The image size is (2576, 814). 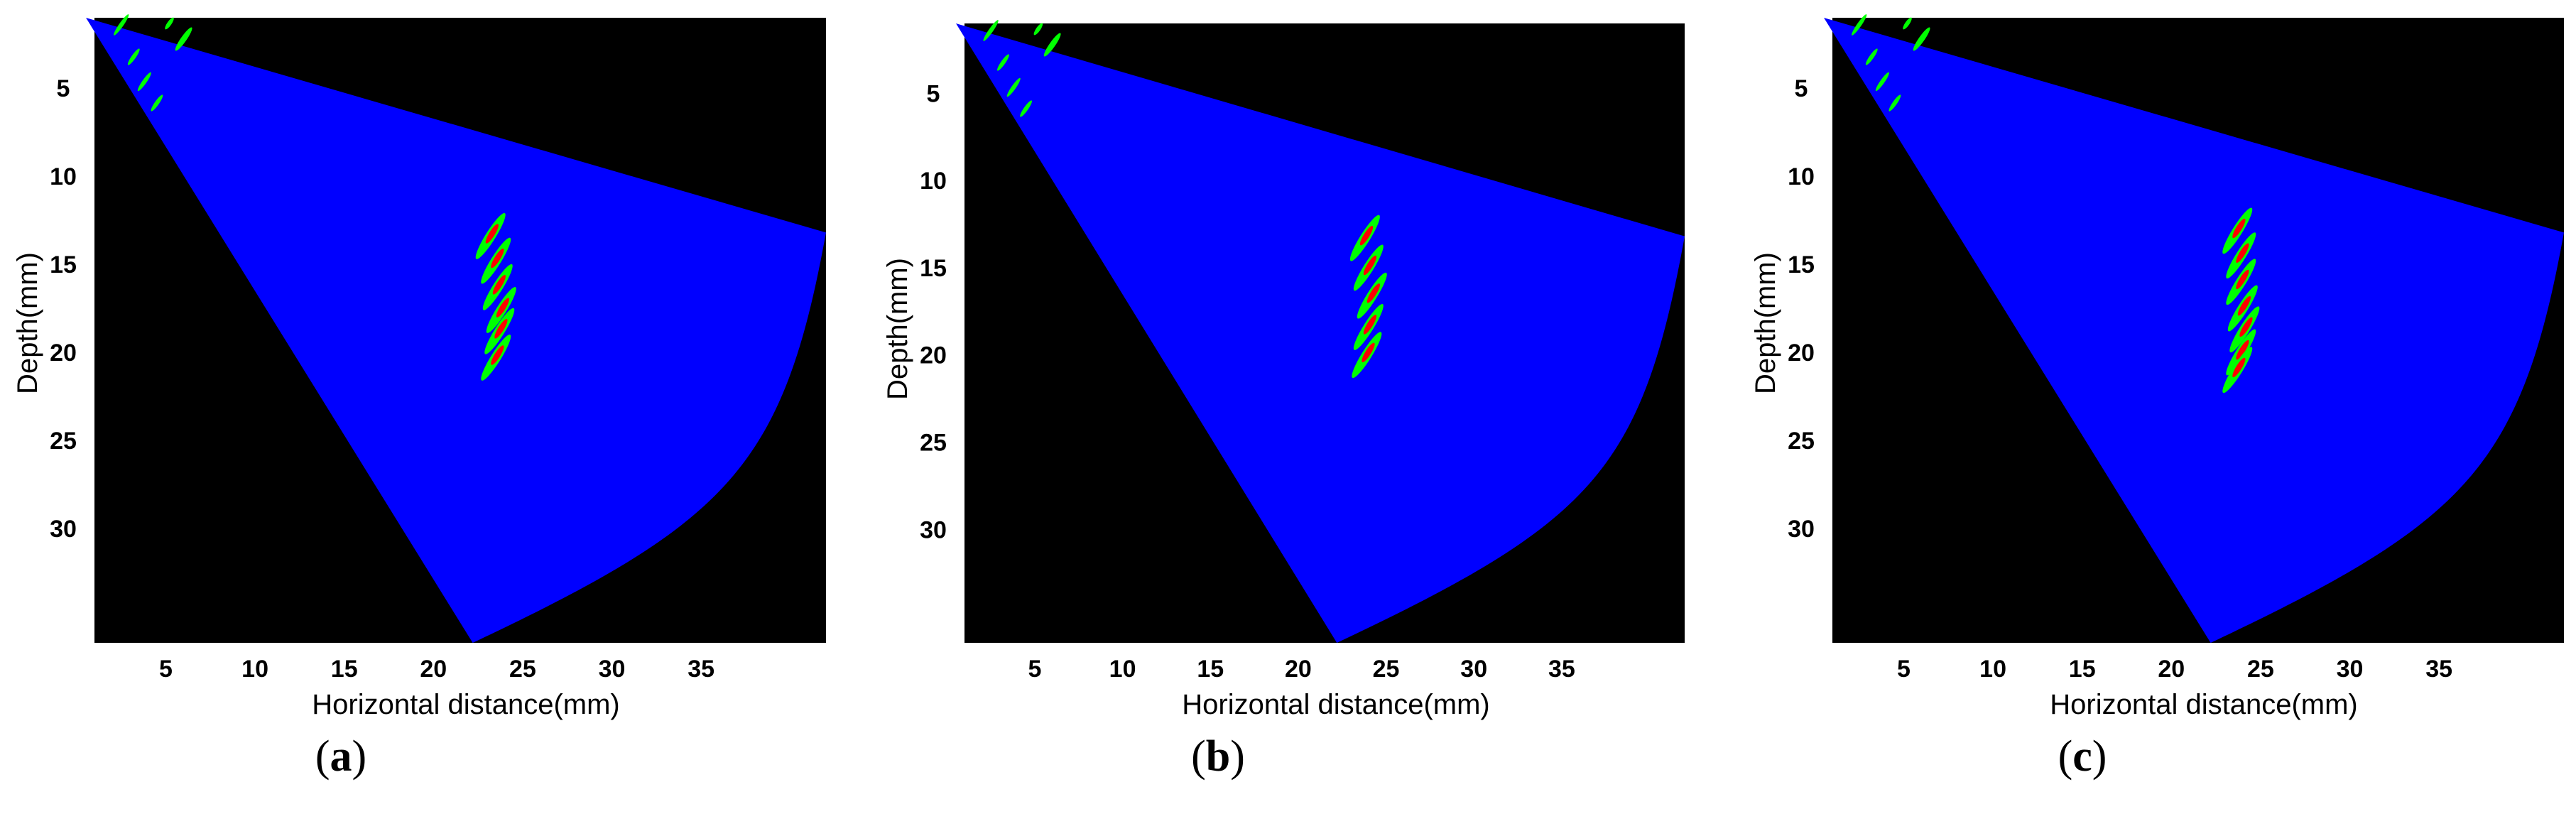 I want to click on panel-caption: (a), so click(x=341, y=756).